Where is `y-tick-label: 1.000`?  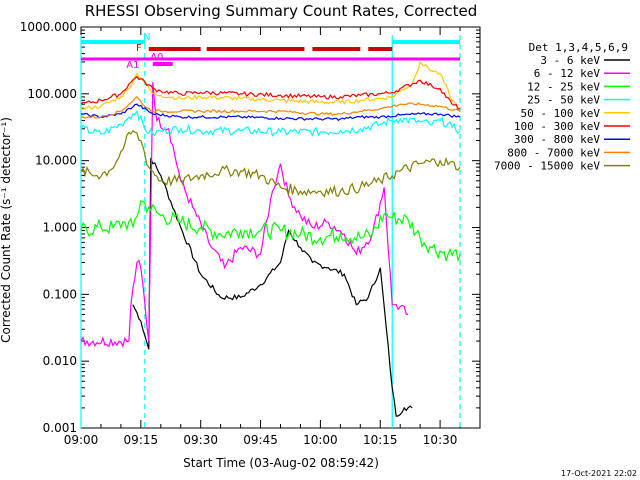
y-tick-label: 1.000 is located at coordinates (60, 228).